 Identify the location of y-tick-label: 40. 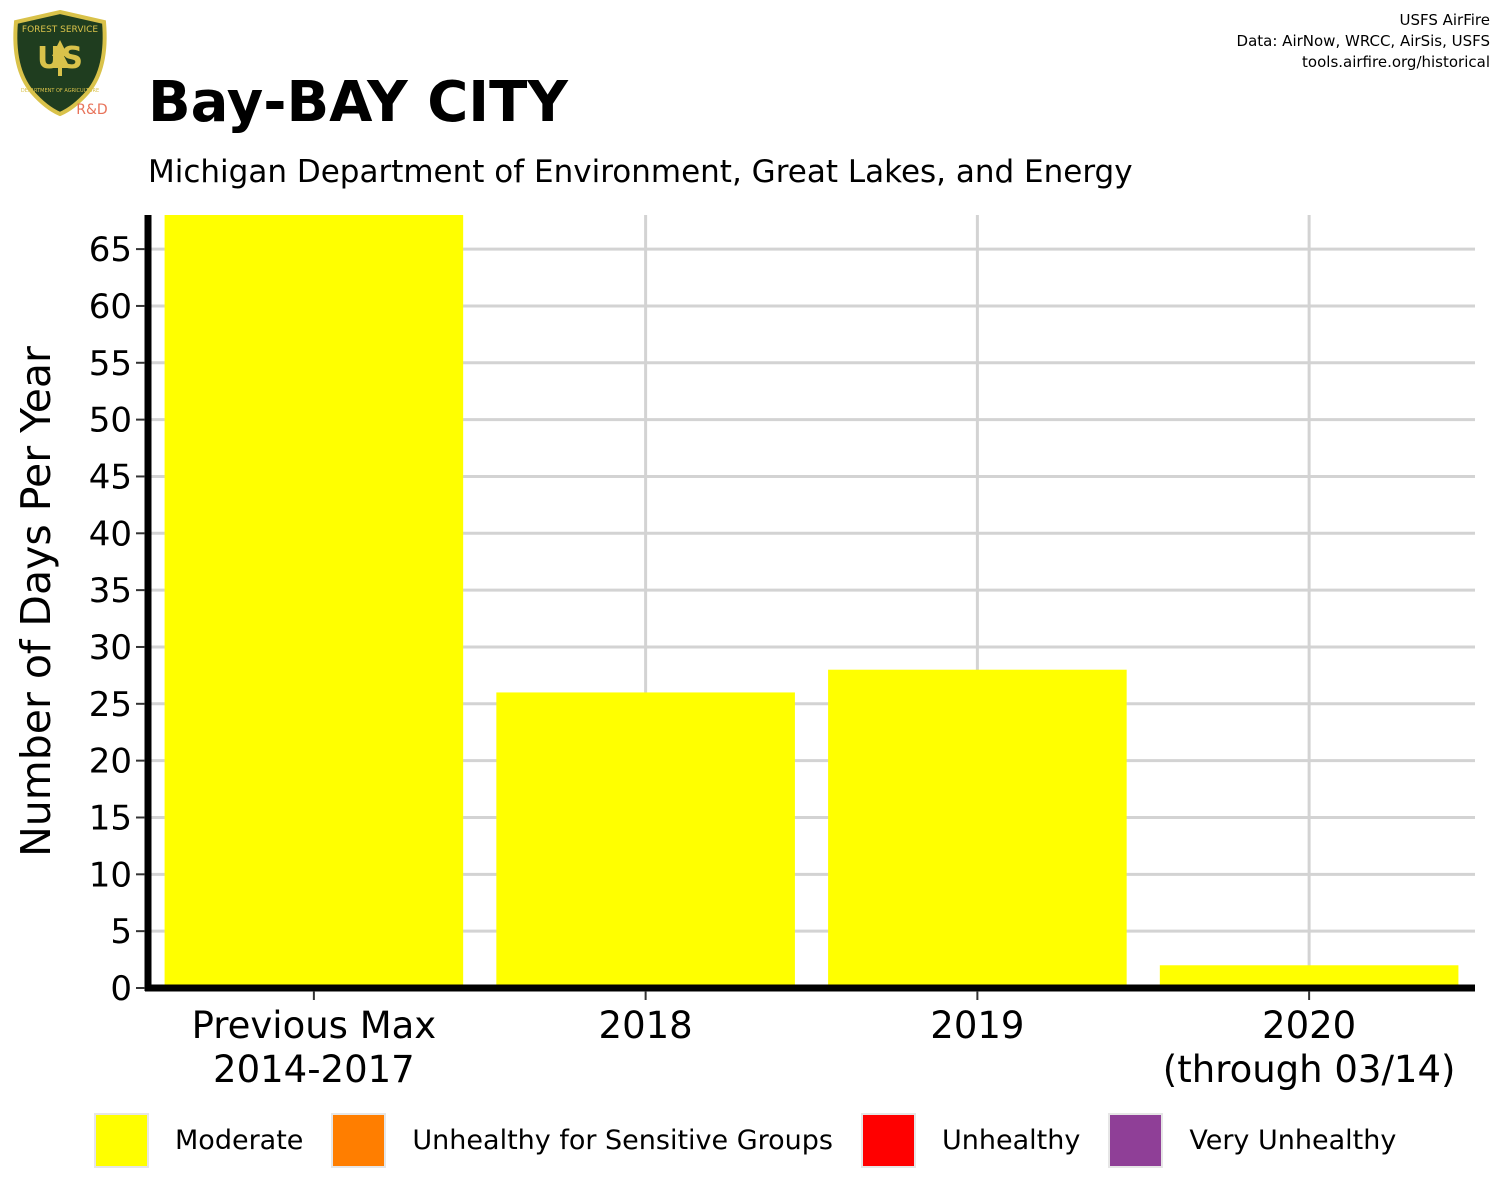
(110, 534).